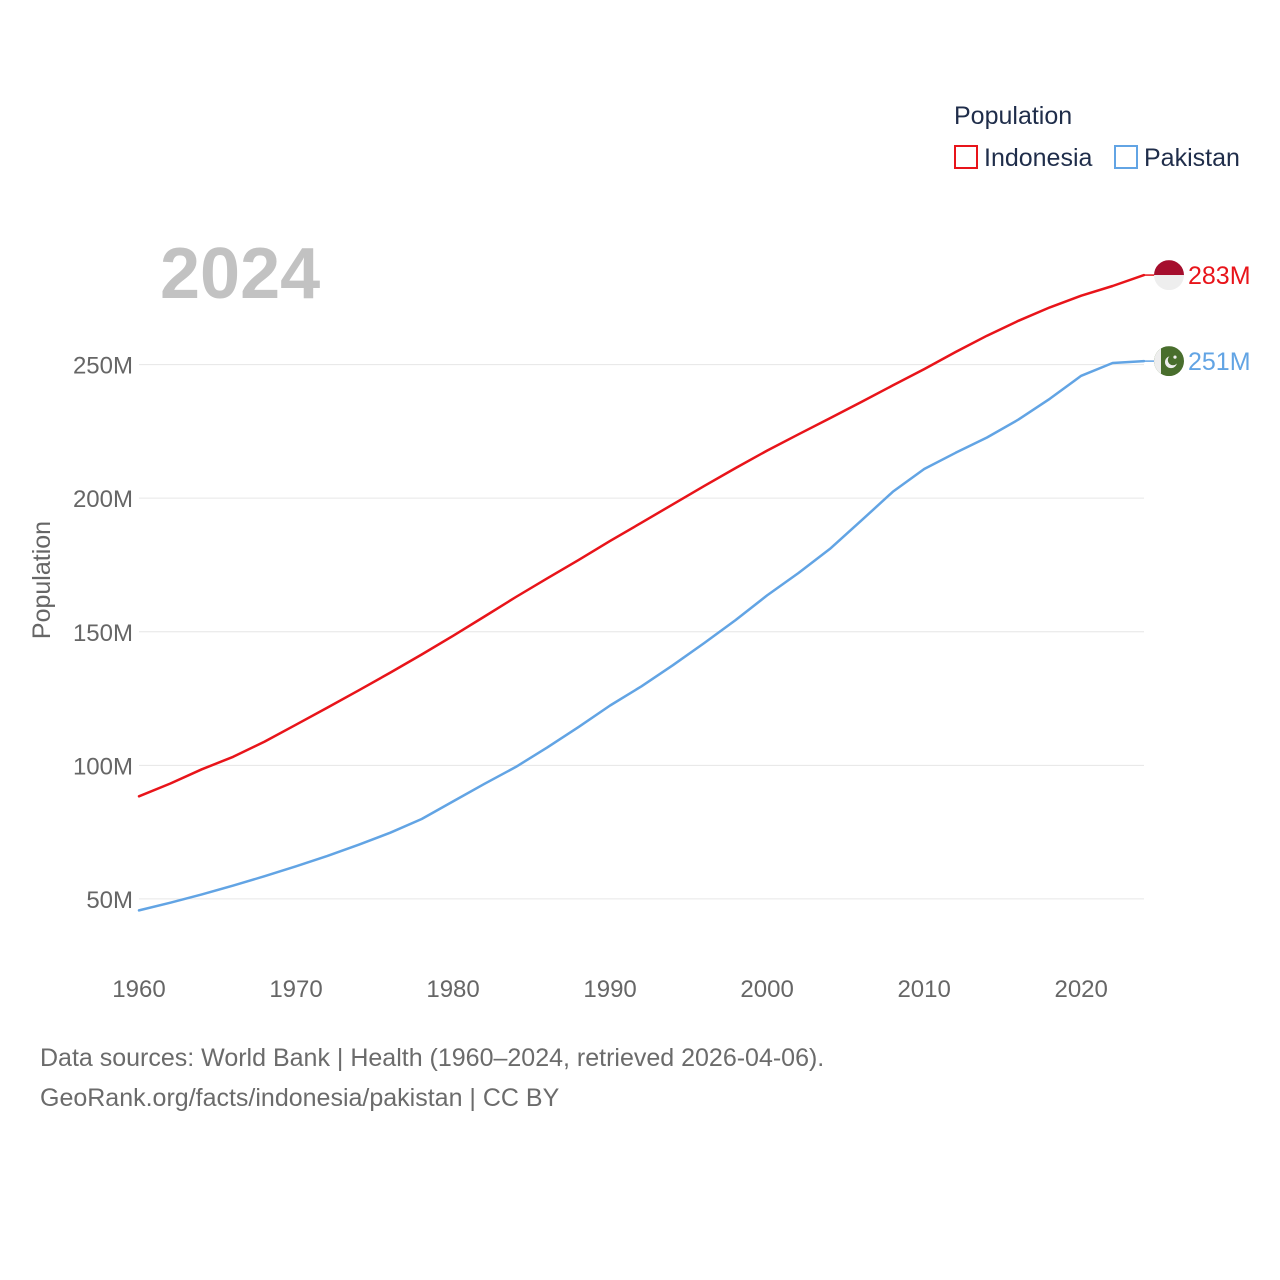  I want to click on legend-title: Population, so click(1013, 116).